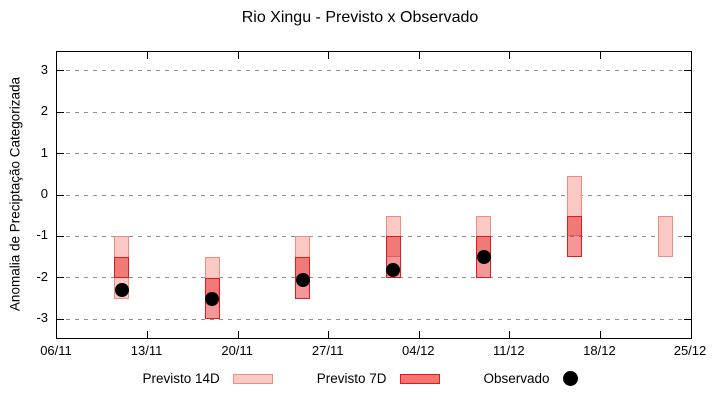  I want to click on x-tick-label: 13/11, so click(146, 350).